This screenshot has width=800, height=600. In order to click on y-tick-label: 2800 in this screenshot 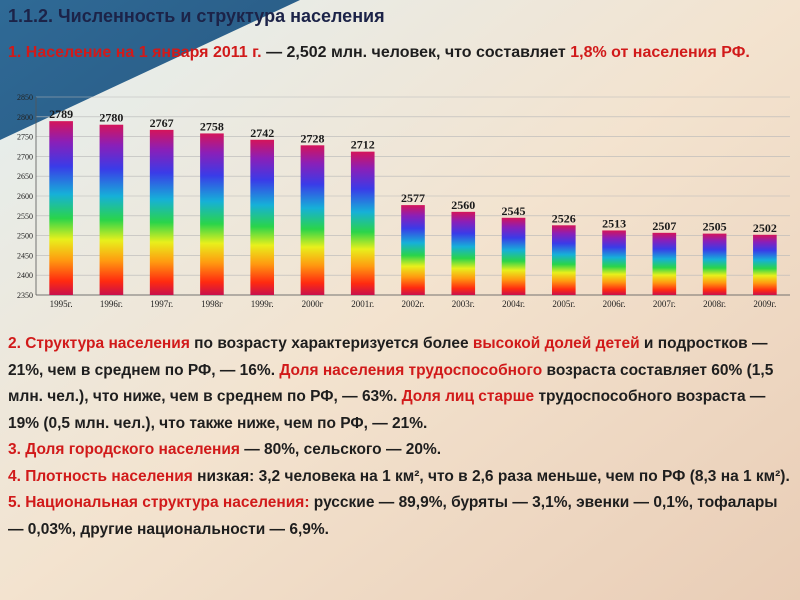, I will do `click(25, 117)`.